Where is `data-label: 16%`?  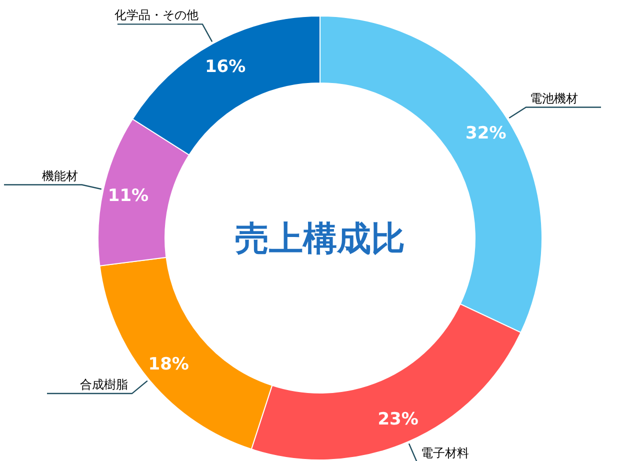
data-label: 16% is located at coordinates (225, 66).